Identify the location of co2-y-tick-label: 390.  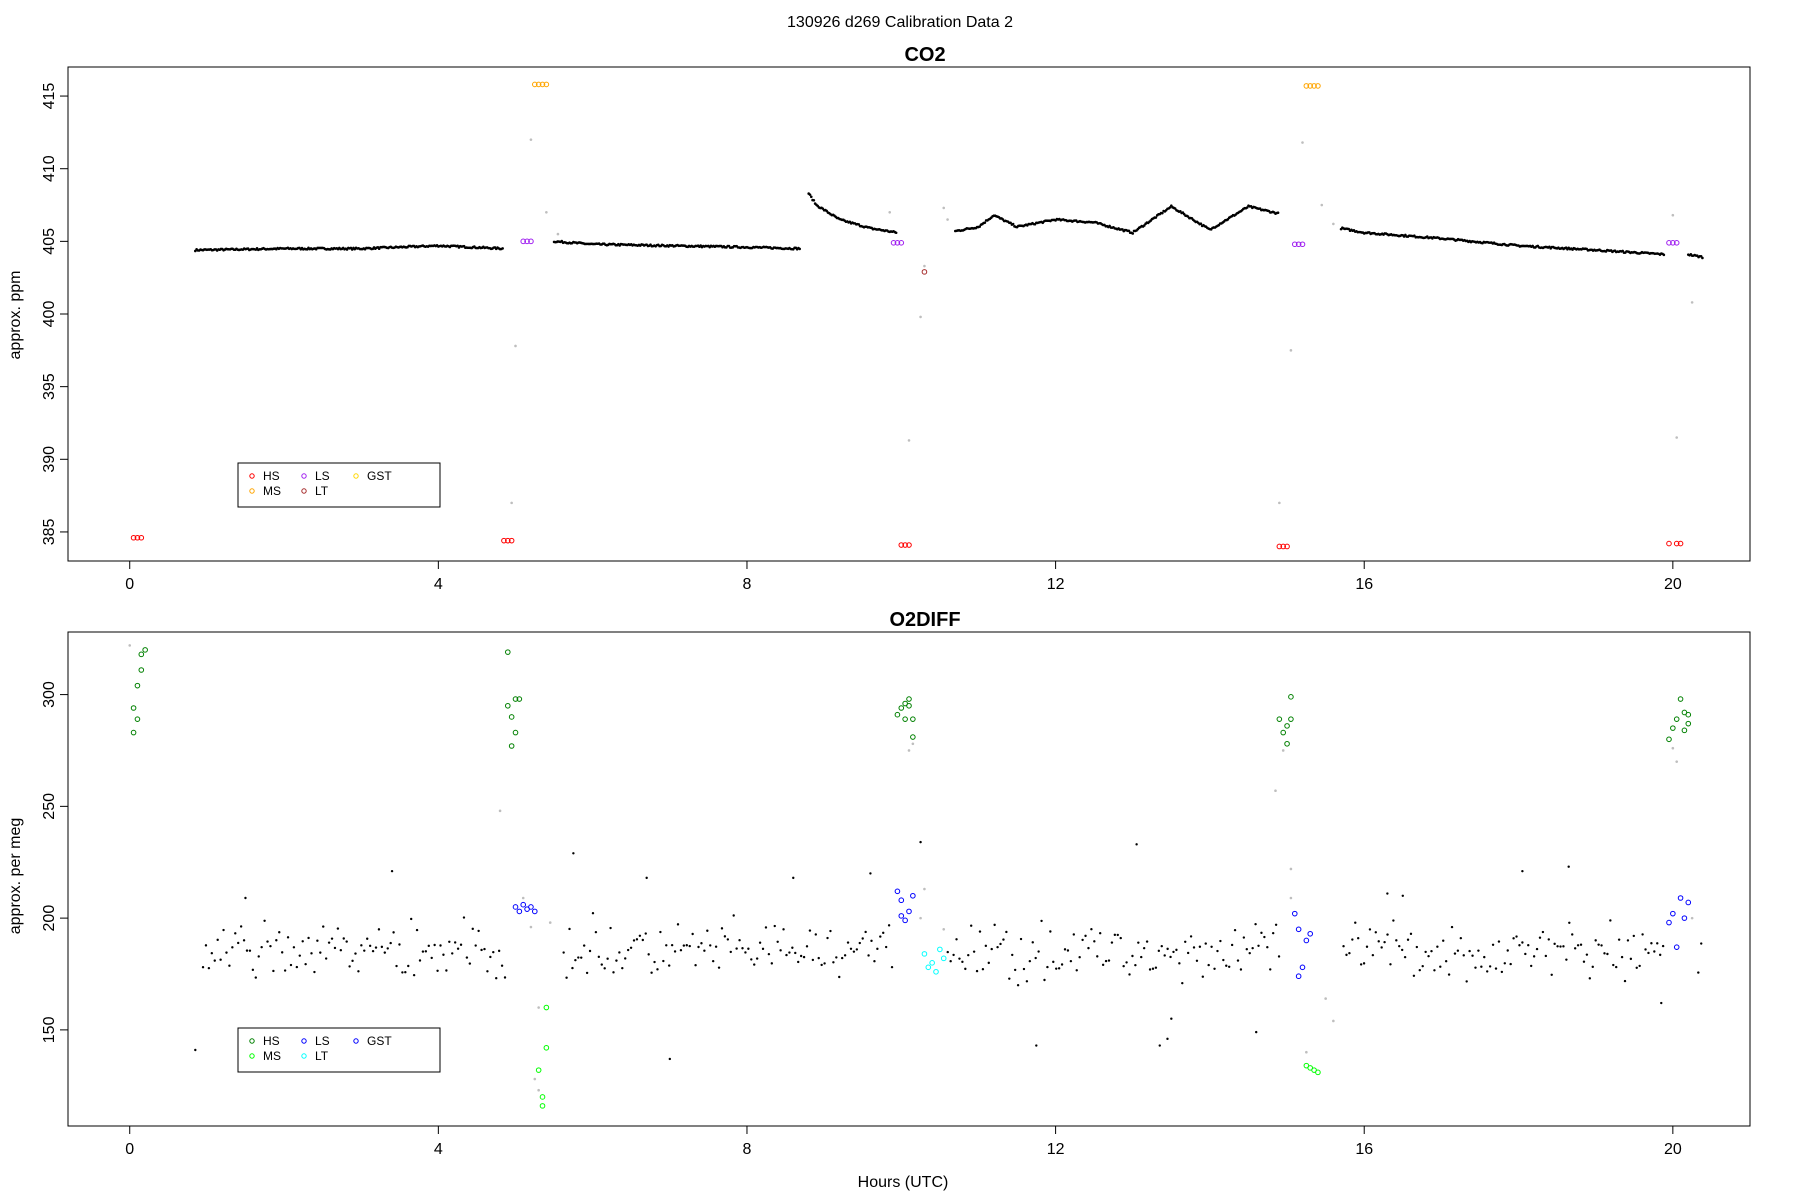
(49, 459).